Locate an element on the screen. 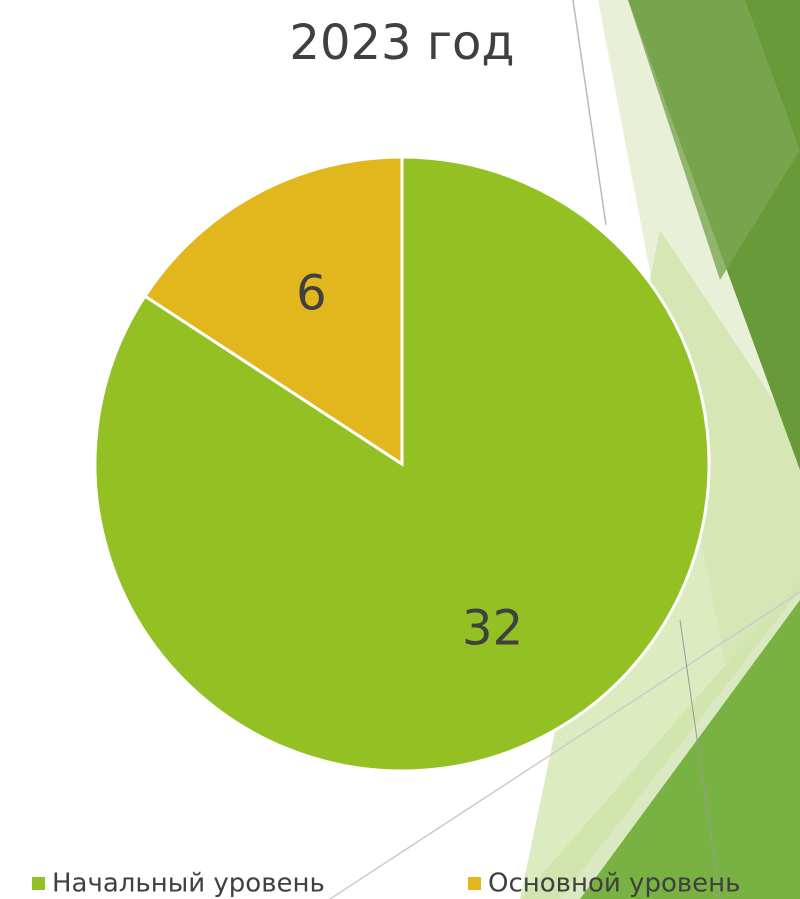 The image size is (800, 899). legend: Начальный уровень Основной уровень is located at coordinates (386, 884).